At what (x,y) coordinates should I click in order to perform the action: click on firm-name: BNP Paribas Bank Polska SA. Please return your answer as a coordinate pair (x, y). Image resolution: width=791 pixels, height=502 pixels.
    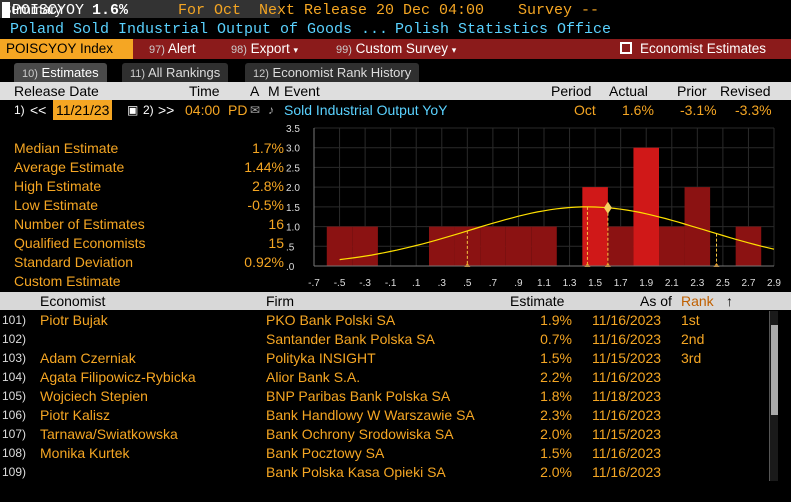
    Looking at the image, I should click on (358, 396).